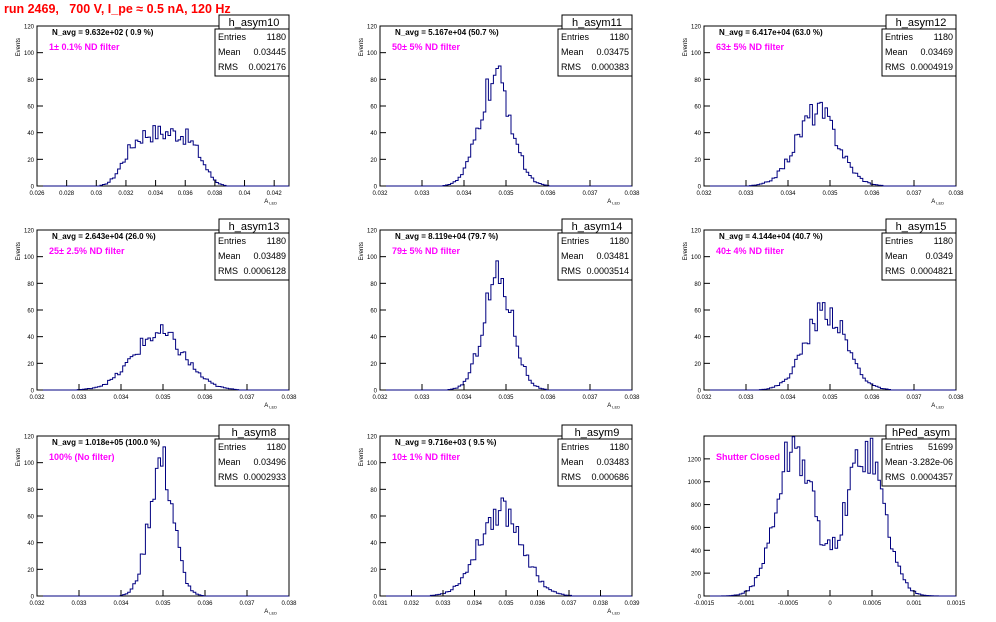  Describe the element at coordinates (426, 47) in the screenshot. I see `filter-label: 50± 5% ND filter` at that location.